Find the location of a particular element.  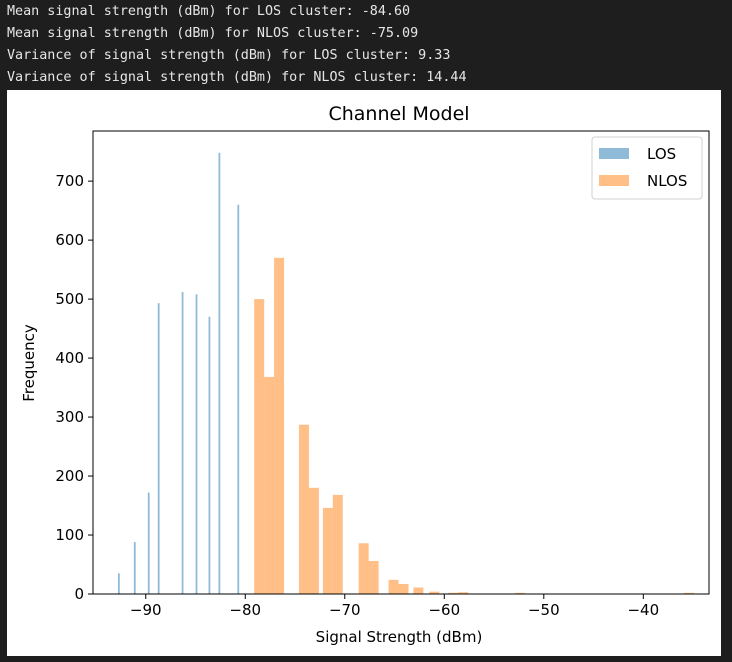

legend-swatch-los is located at coordinates (614, 153).